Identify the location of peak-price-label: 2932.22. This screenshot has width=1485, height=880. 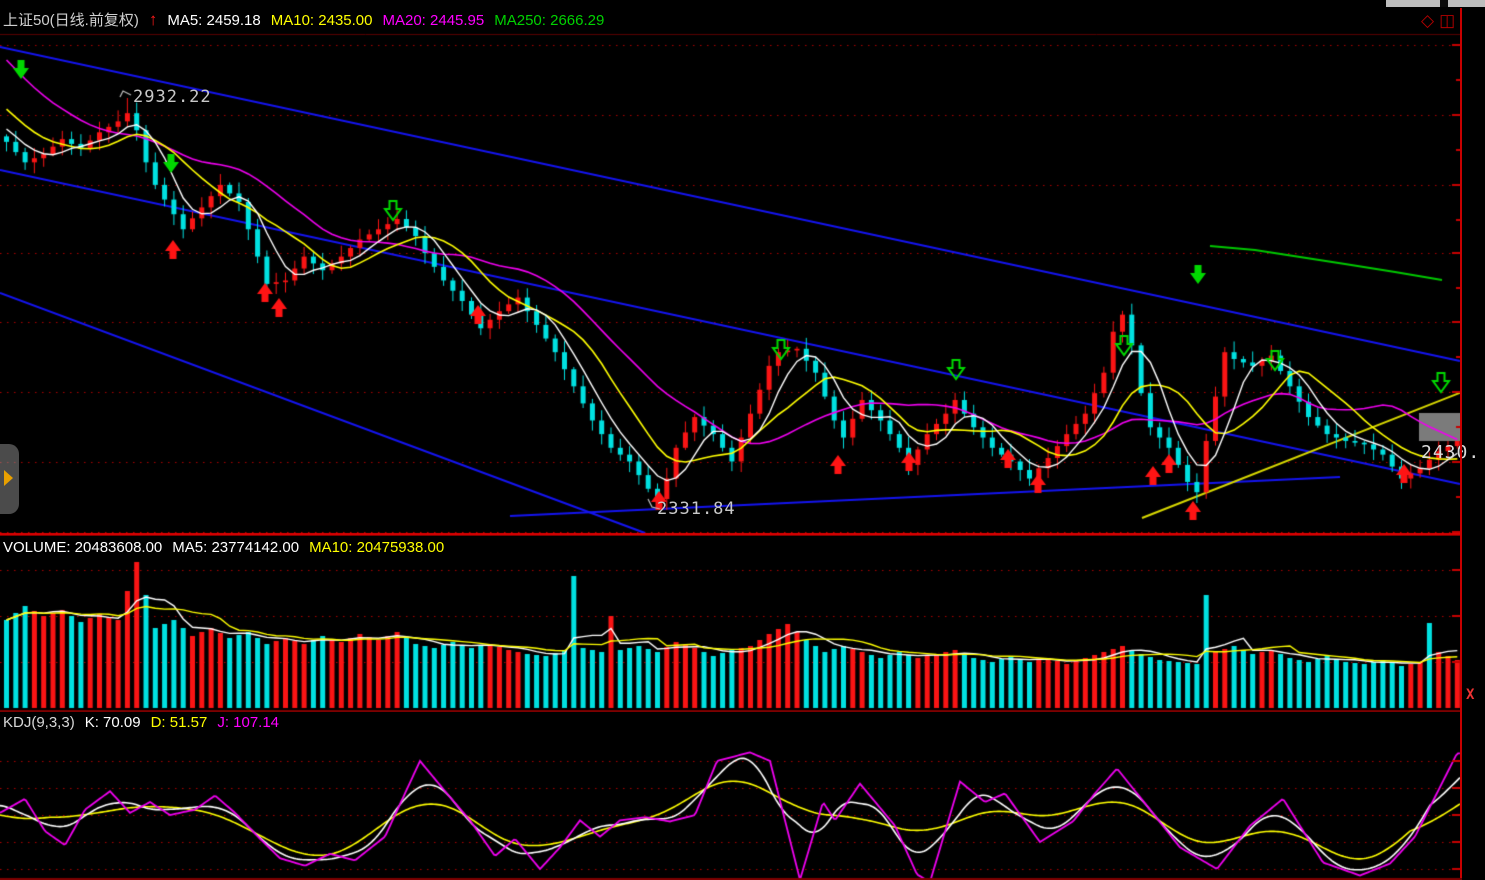
(172, 97).